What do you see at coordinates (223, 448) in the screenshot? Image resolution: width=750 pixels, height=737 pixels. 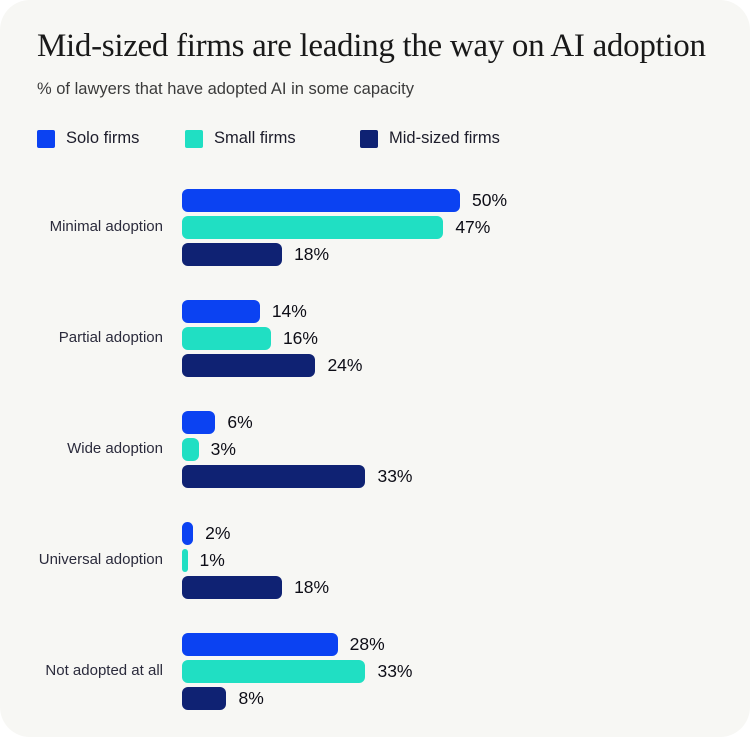 I see `value-label: 3%` at bounding box center [223, 448].